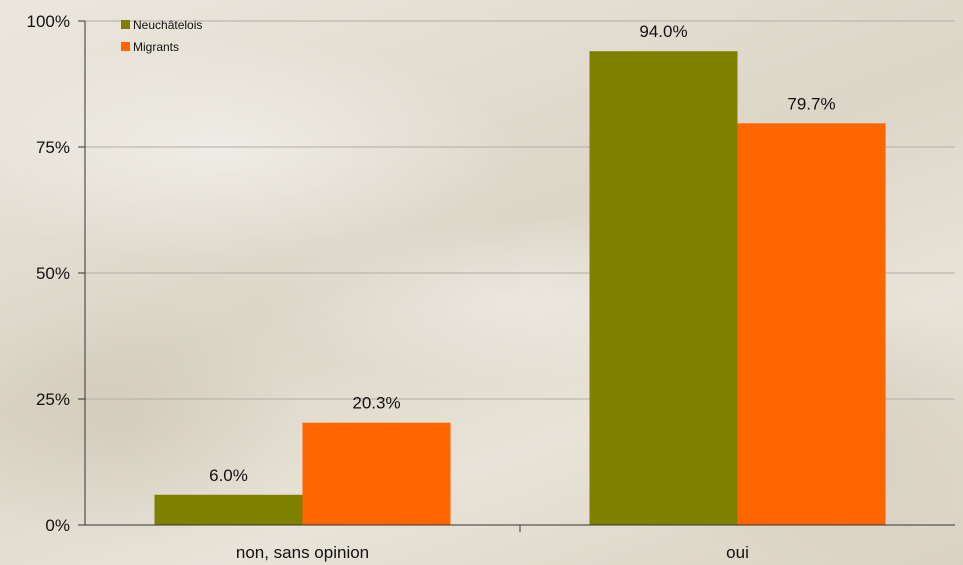  Describe the element at coordinates (53, 147) in the screenshot. I see `y-tick-label: 75%` at that location.